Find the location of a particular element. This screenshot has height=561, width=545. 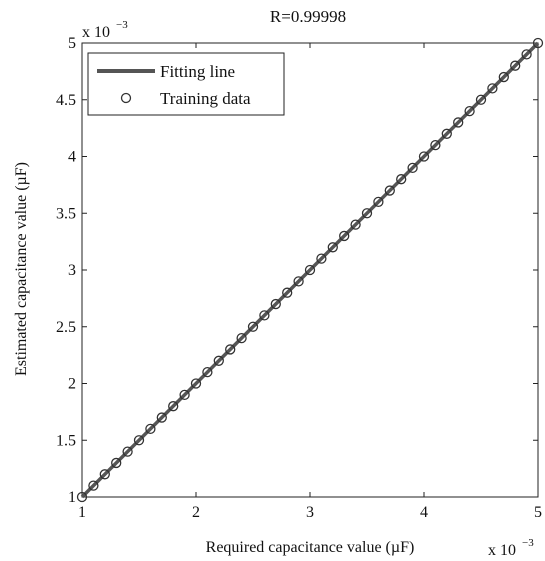

y-tick-label: 2 is located at coordinates (72, 384).